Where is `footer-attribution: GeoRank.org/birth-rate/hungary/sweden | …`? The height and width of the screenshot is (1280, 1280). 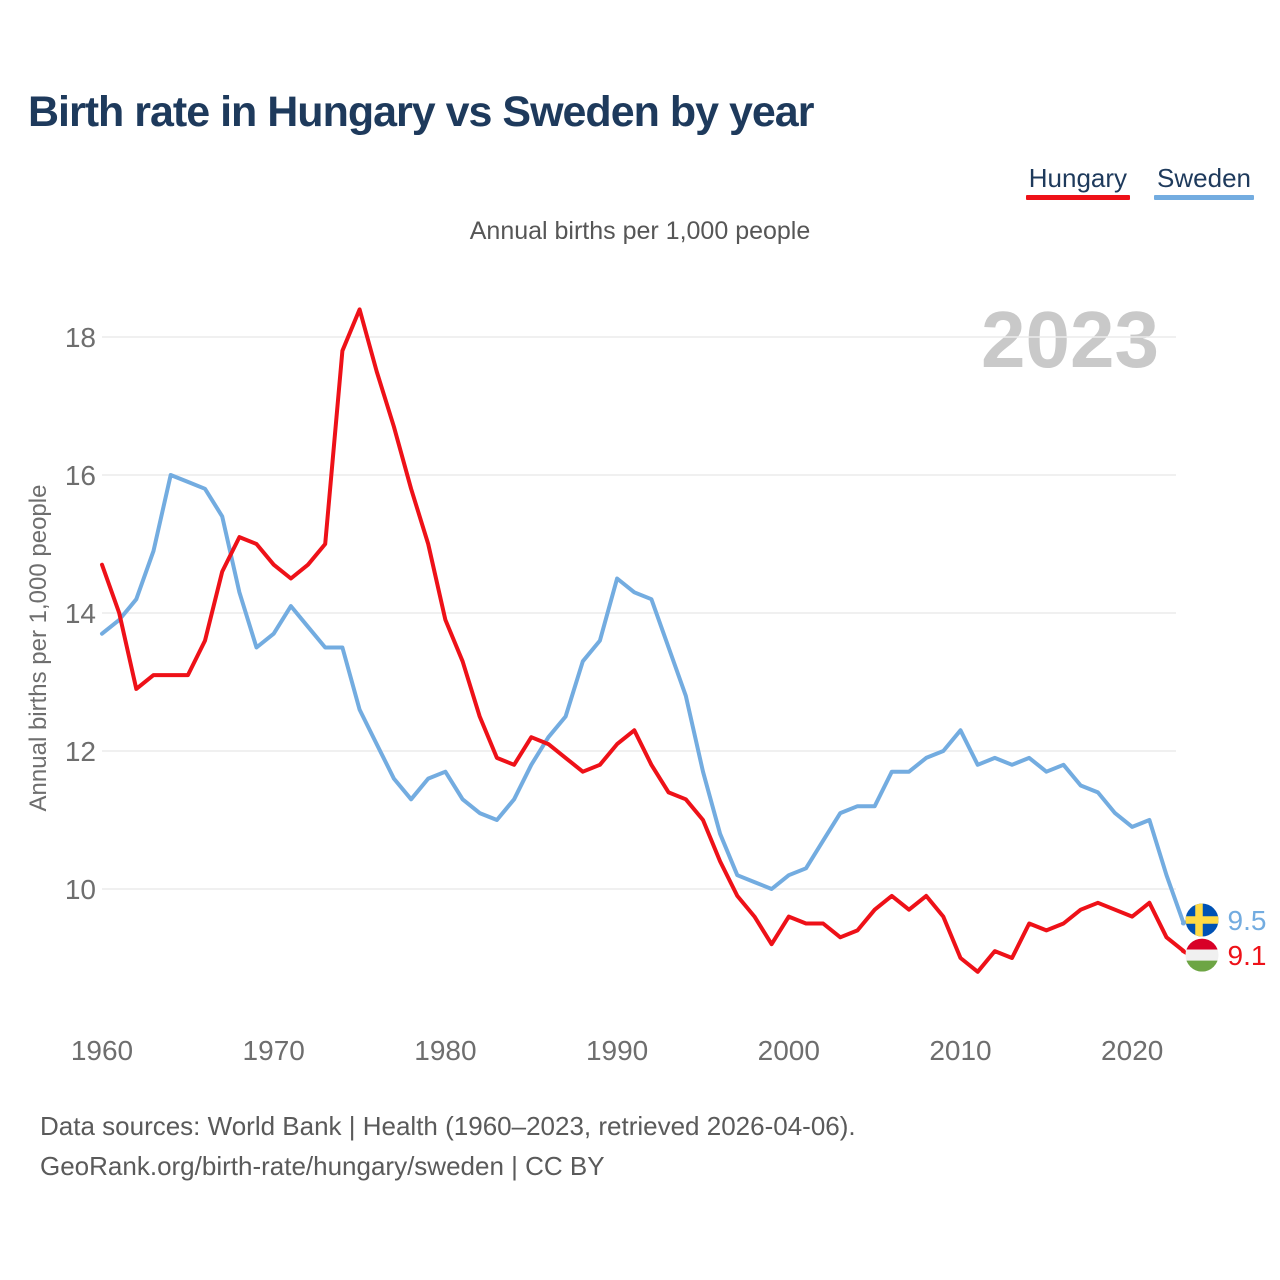 footer-attribution: GeoRank.org/birth-rate/hungary/sweden | … is located at coordinates (322, 1166).